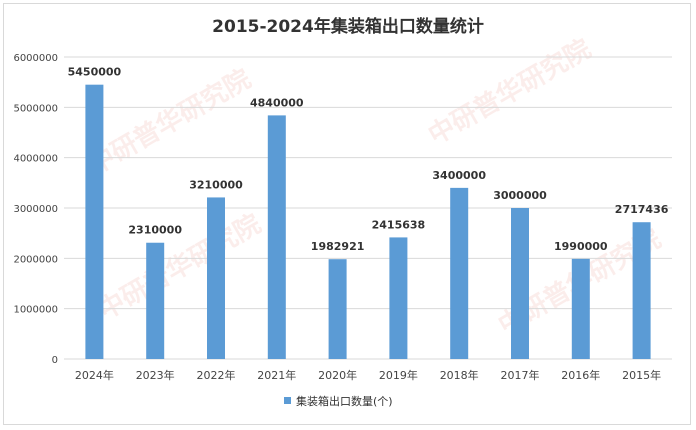 This screenshot has height=430, width=696. Describe the element at coordinates (95, 72) in the screenshot. I see `data-label: 5450000` at that location.